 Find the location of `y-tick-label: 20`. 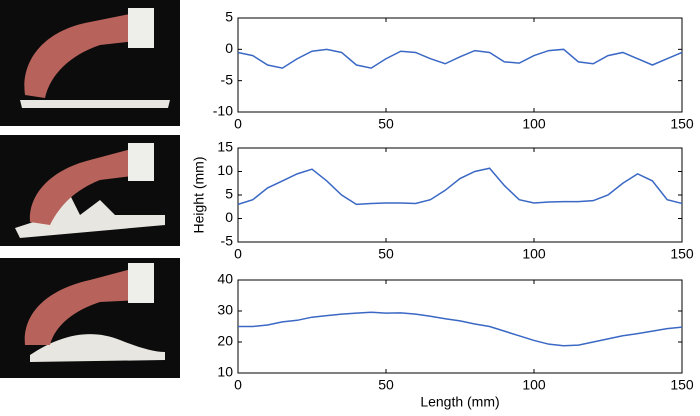

y-tick-label: 20 is located at coordinates (225, 341).